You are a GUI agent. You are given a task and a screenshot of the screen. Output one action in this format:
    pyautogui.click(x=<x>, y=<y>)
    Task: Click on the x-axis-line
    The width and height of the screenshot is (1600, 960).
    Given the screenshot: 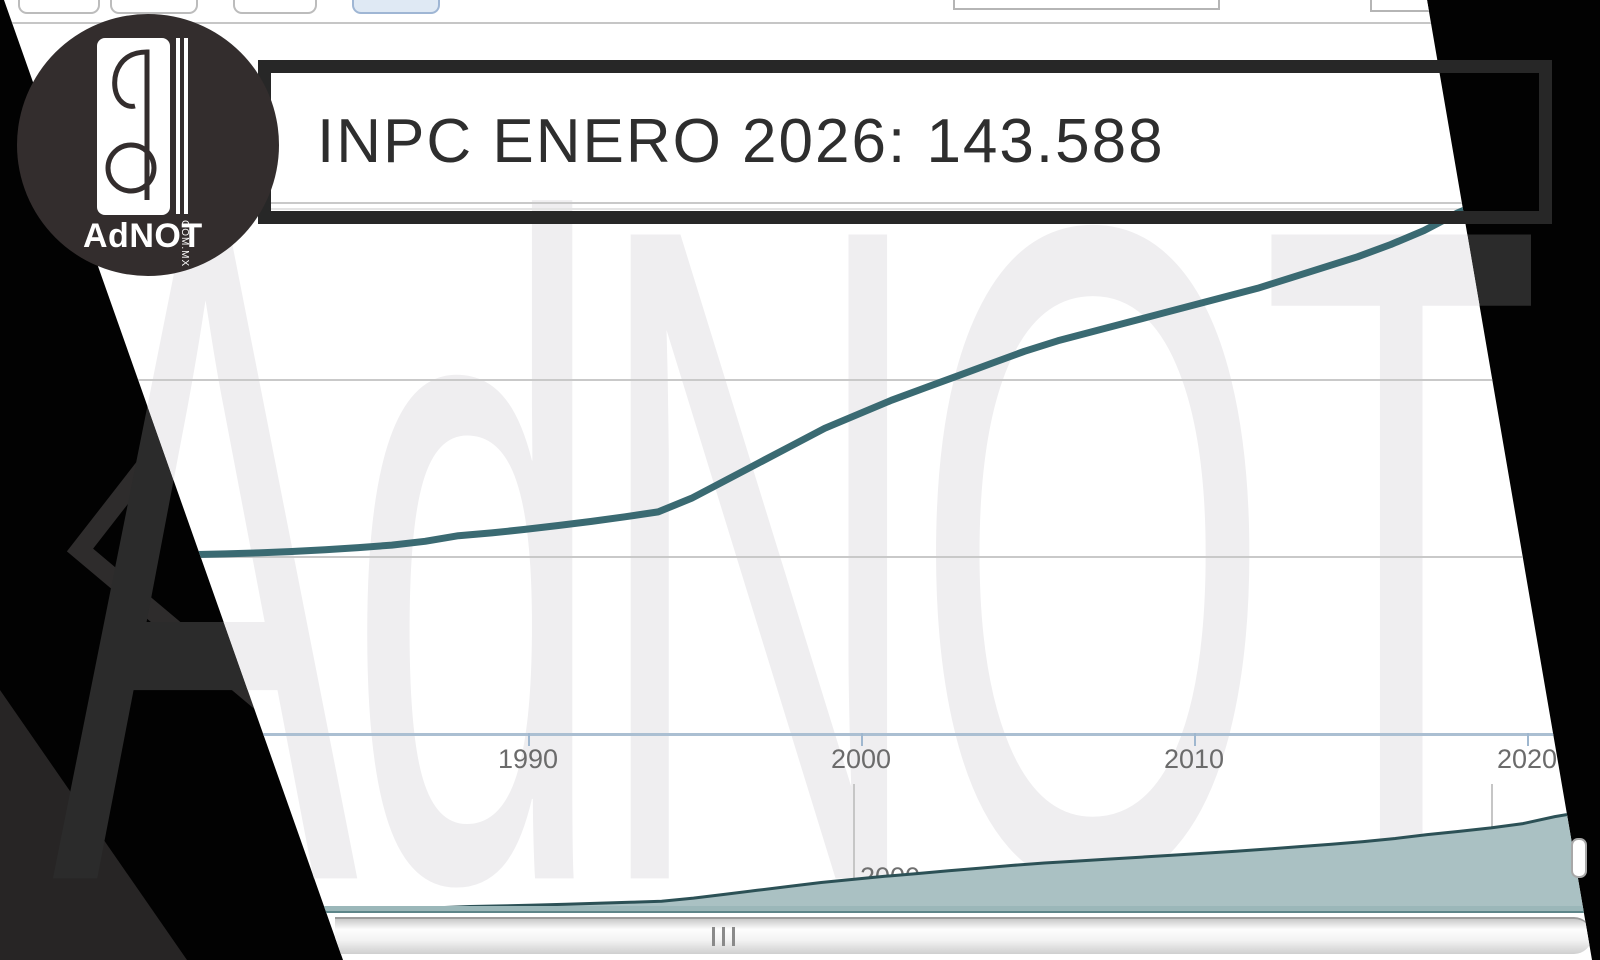 What is the action you would take?
    pyautogui.click(x=826, y=734)
    